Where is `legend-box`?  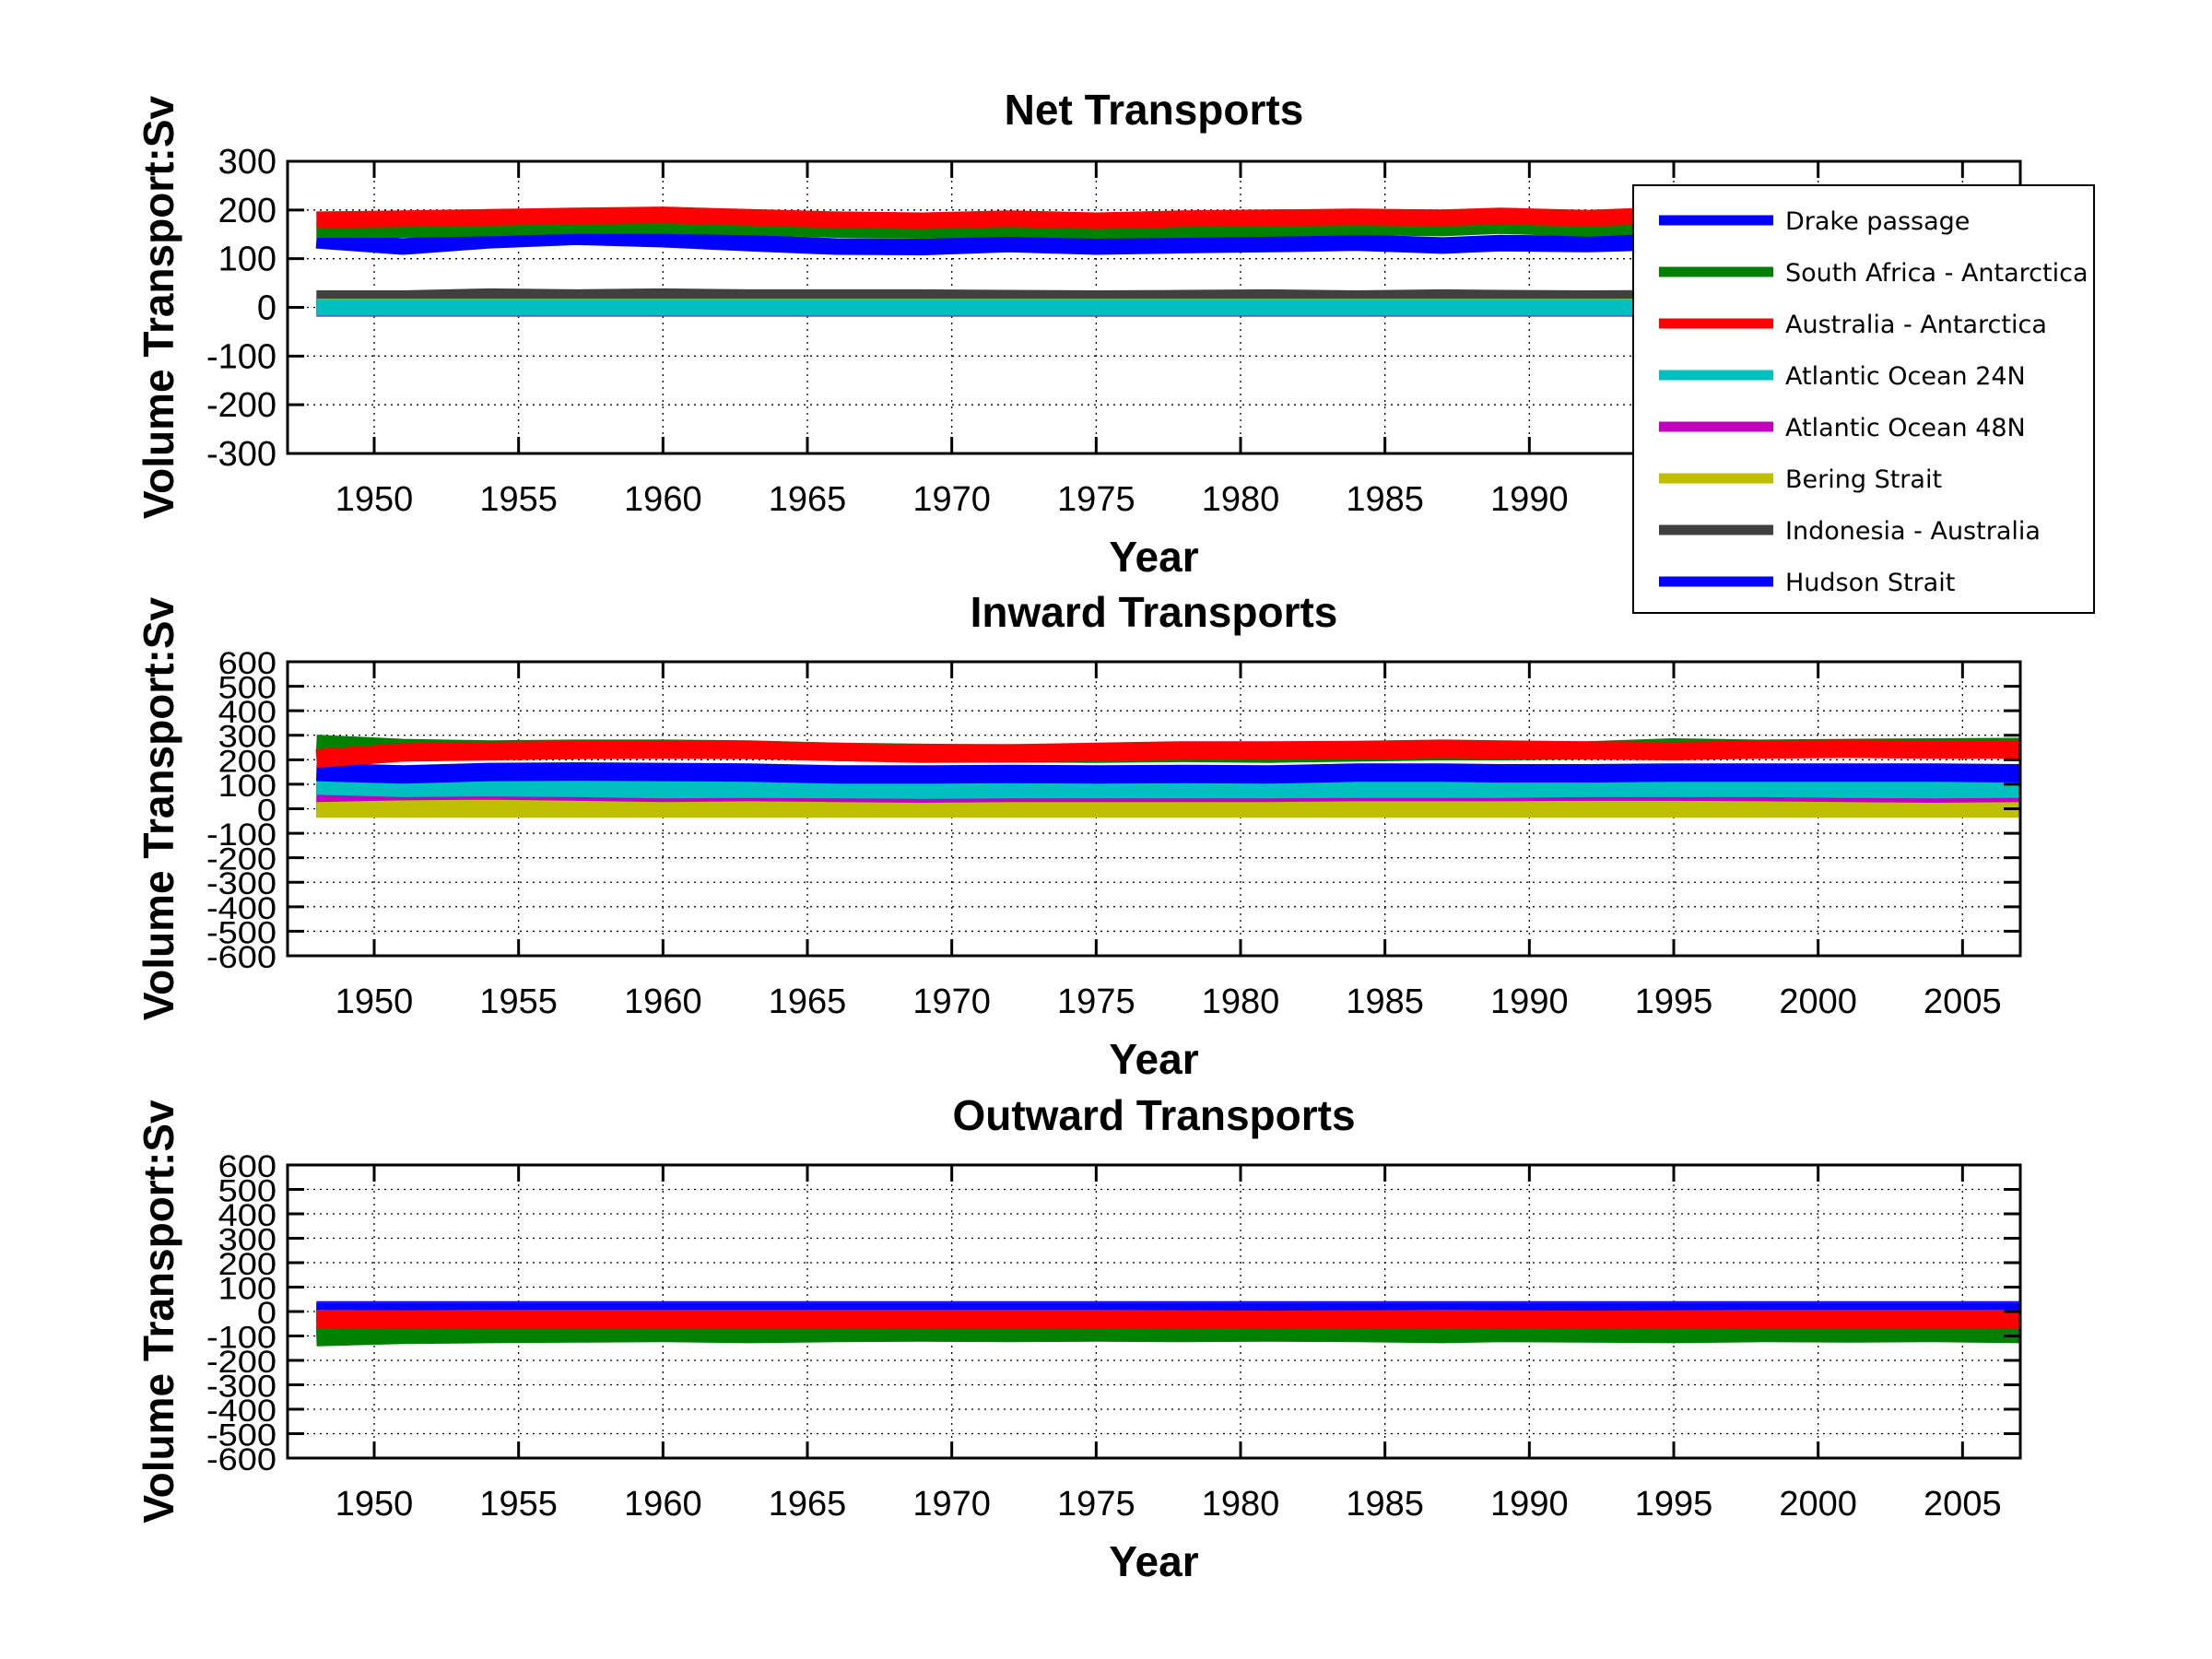 legend-box is located at coordinates (1863, 399).